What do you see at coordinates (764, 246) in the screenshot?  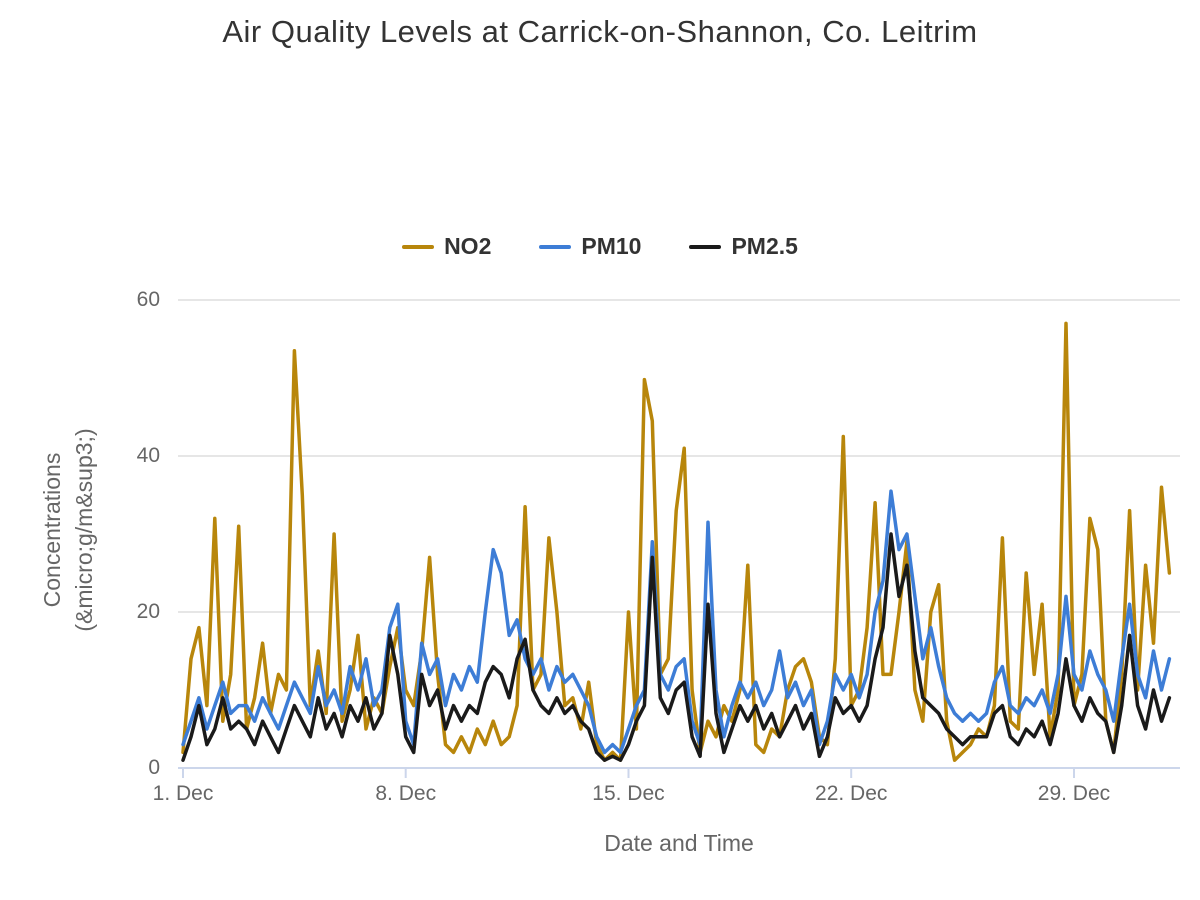 I see `legend-label: PM2.5` at bounding box center [764, 246].